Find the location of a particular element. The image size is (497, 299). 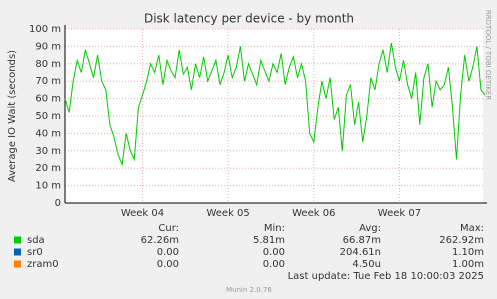

chart-title: Disk latency per device - by month is located at coordinates (249, 19).